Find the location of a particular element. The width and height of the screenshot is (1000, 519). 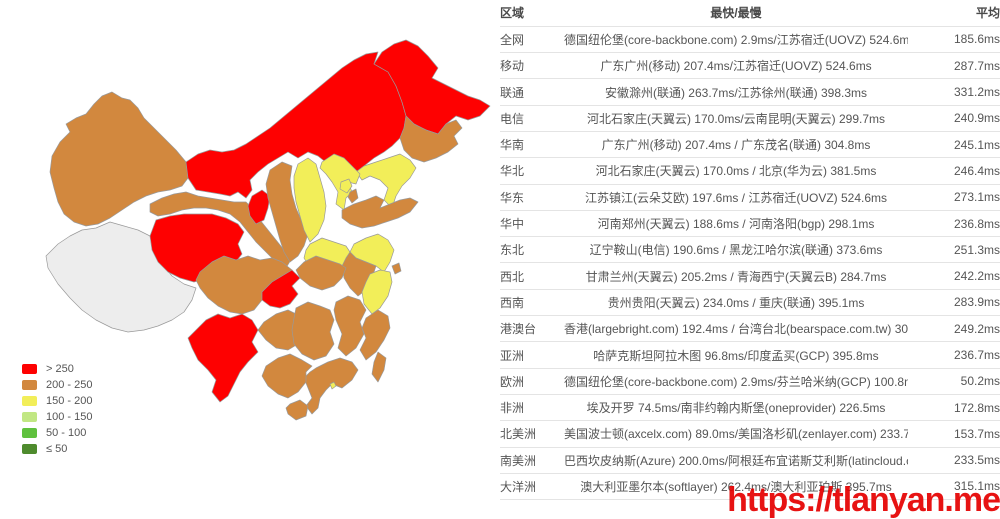

province-ningxia is located at coordinates (259, 207).